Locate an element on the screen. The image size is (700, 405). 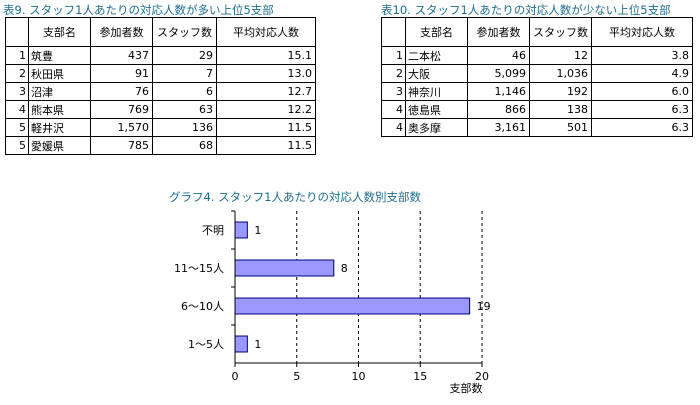
branch-name-cell: 筑豊 is located at coordinates (59, 55).